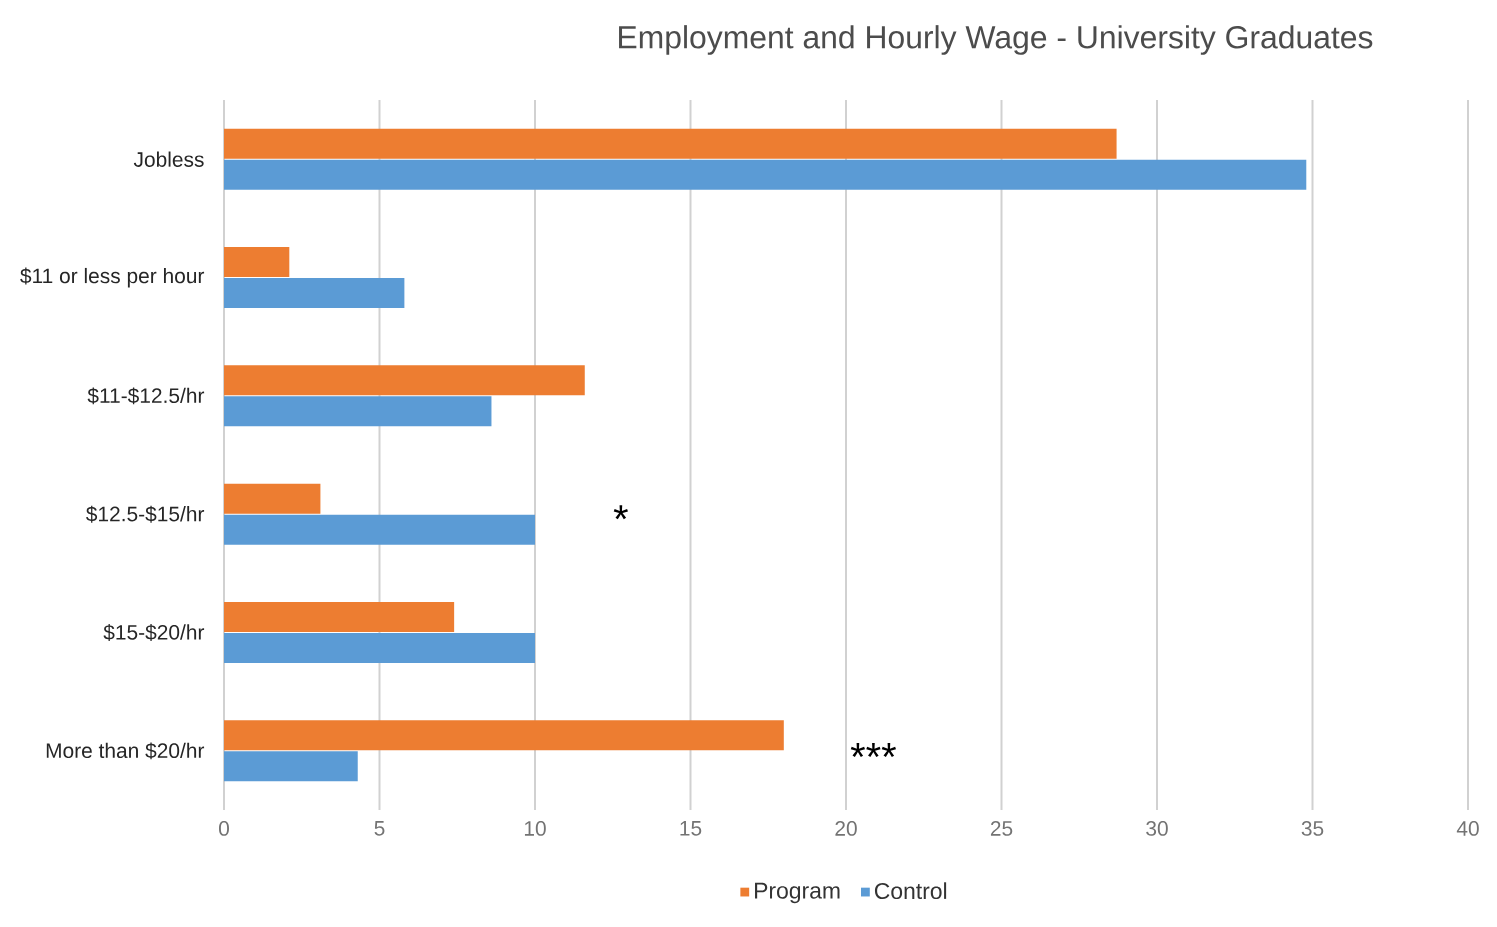  Describe the element at coordinates (223, 828) in the screenshot. I see `x-tick-label: 0` at that location.